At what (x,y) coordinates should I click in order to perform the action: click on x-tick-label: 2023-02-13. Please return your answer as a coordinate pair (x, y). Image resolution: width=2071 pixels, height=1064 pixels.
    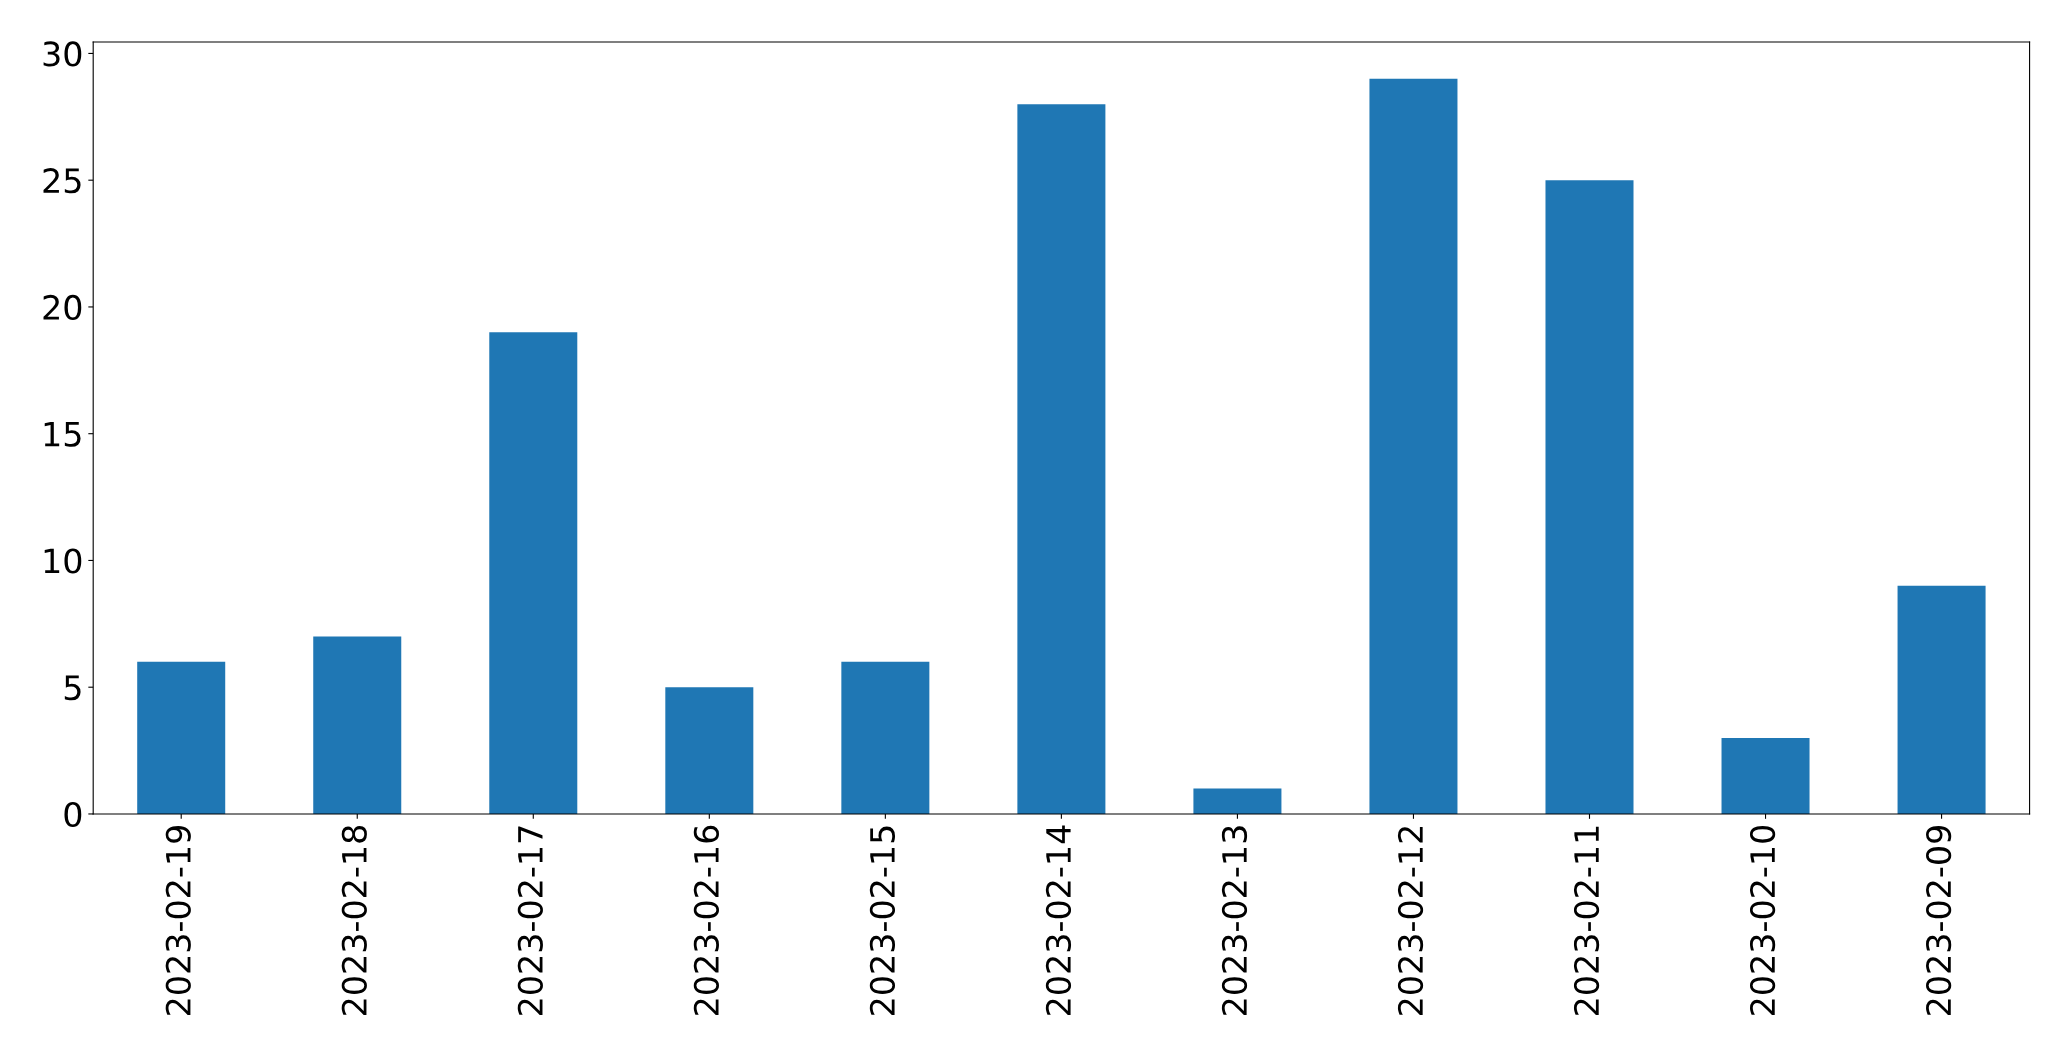
    Looking at the image, I should click on (1234, 920).